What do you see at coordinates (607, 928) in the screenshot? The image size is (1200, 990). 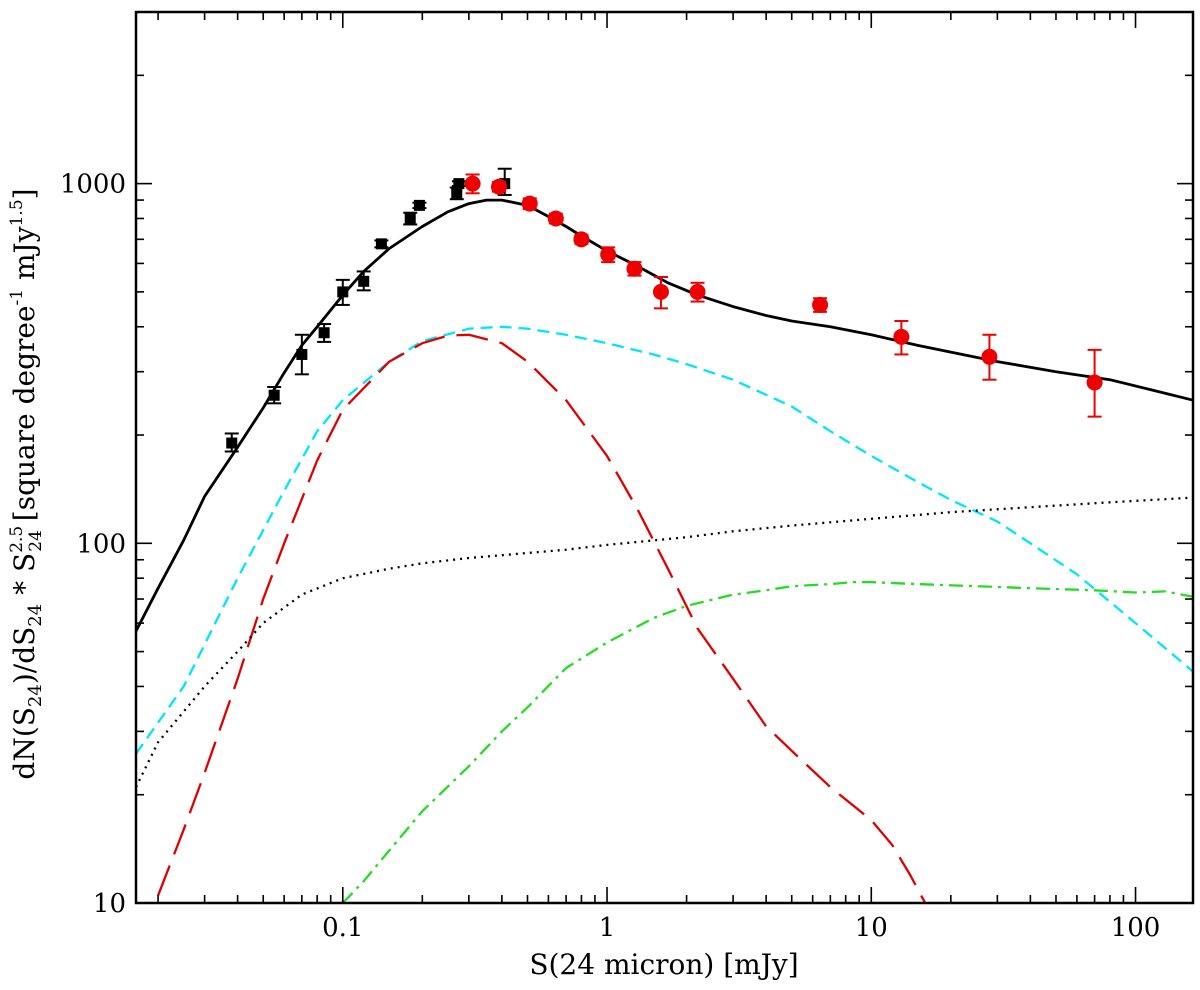 I see `x-tick-label-1: 1` at bounding box center [607, 928].